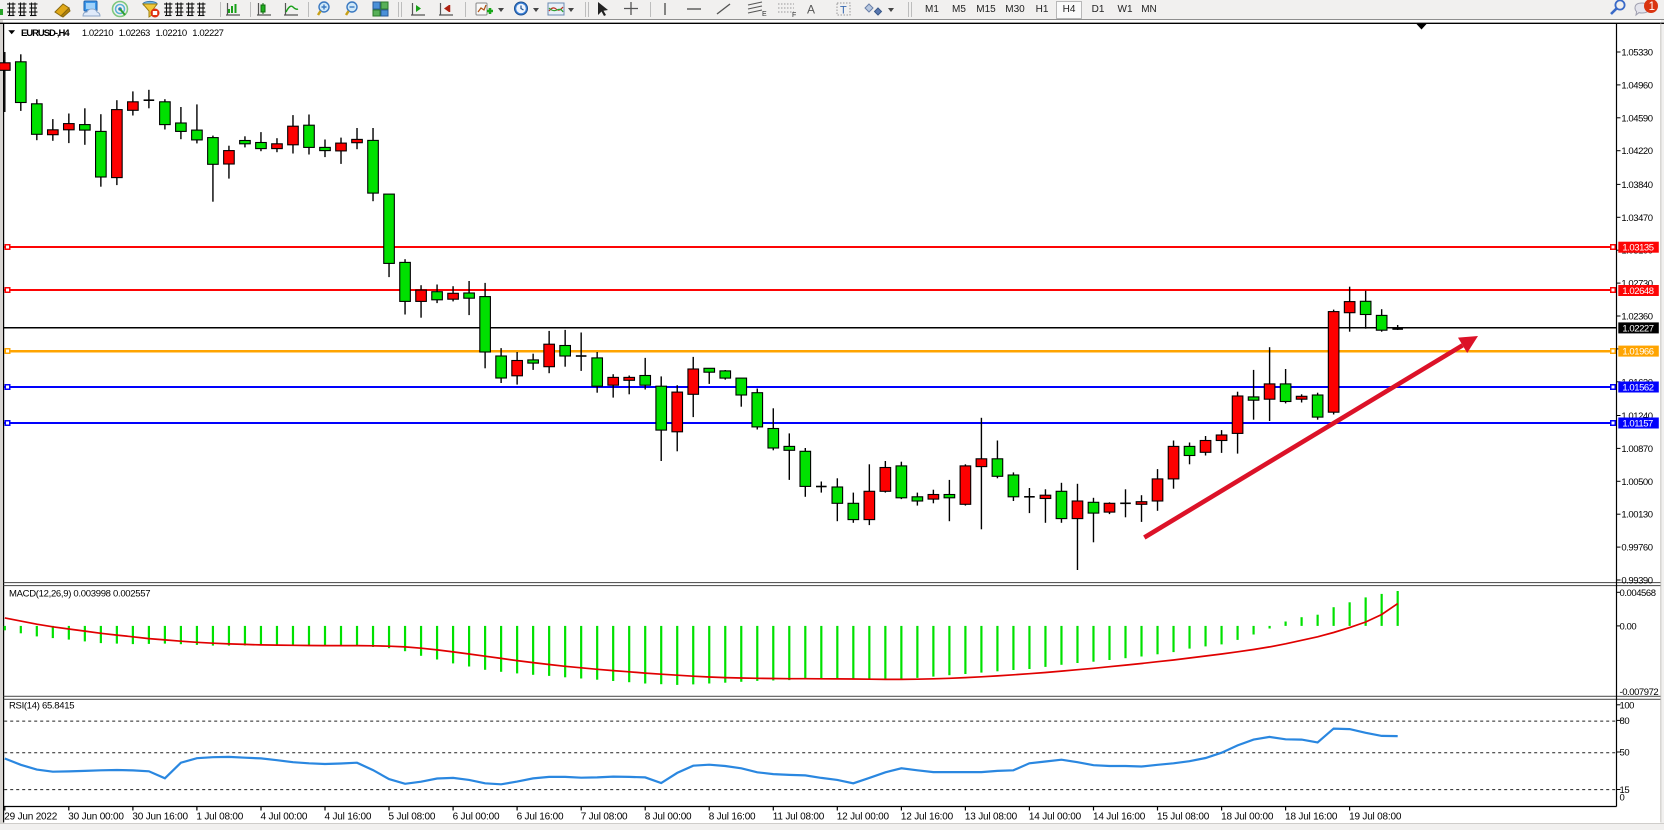  What do you see at coordinates (1652, 7) in the screenshot?
I see `svg-text: 1` at bounding box center [1652, 7].